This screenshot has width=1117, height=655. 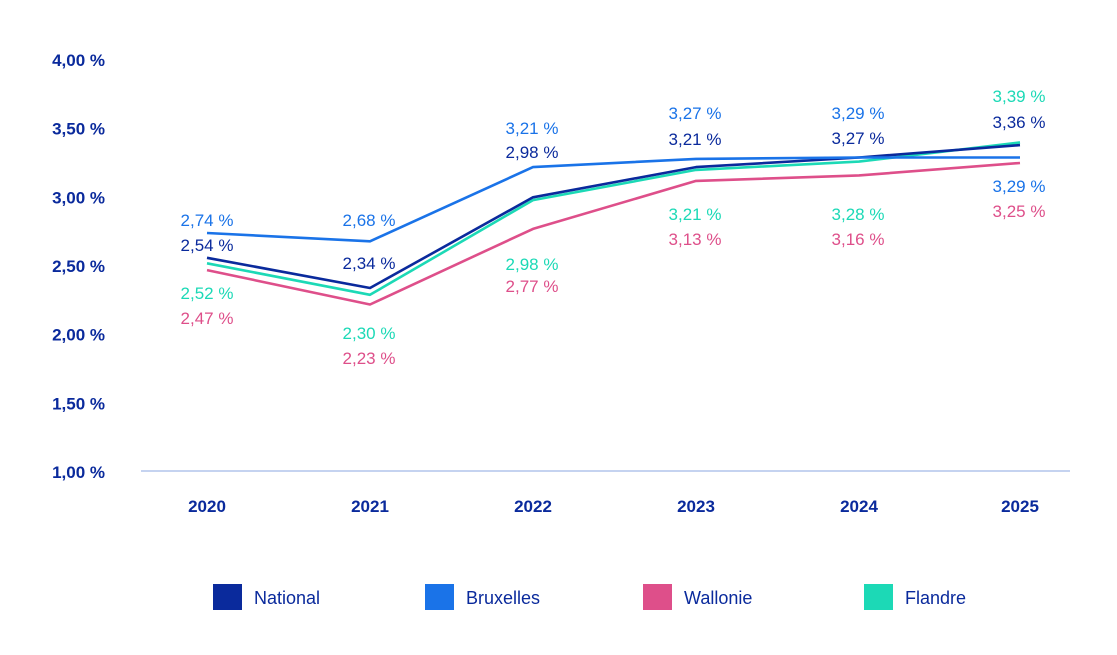 What do you see at coordinates (439, 597) in the screenshot?
I see `legend-swatch-bruxelles` at bounding box center [439, 597].